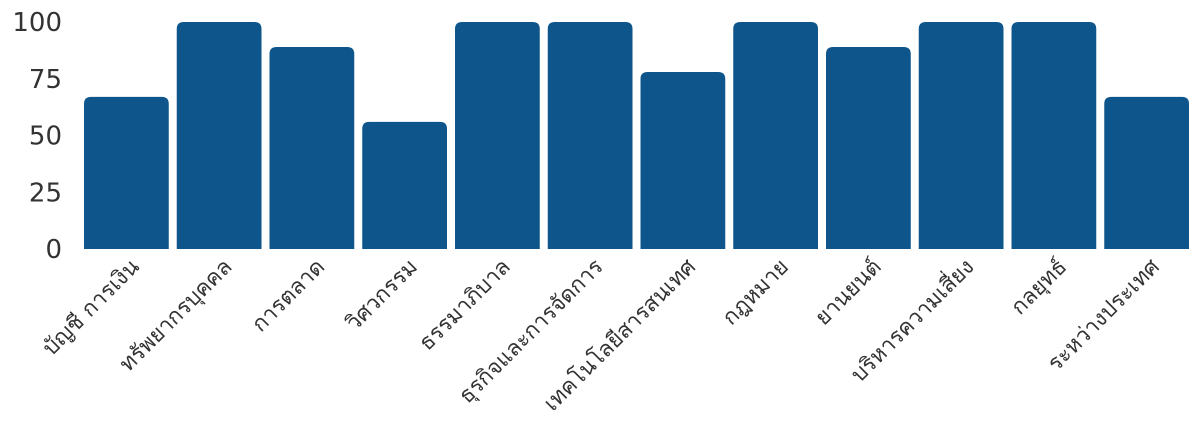 This screenshot has height=434, width=1193. Describe the element at coordinates (288, 296) in the screenshot. I see `x-category-label-2: การตลาด` at that location.